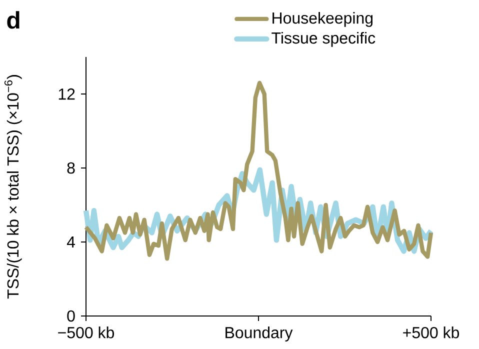 This screenshot has width=479, height=349. Describe the element at coordinates (13, 20) in the screenshot. I see `chart-title: d` at that location.